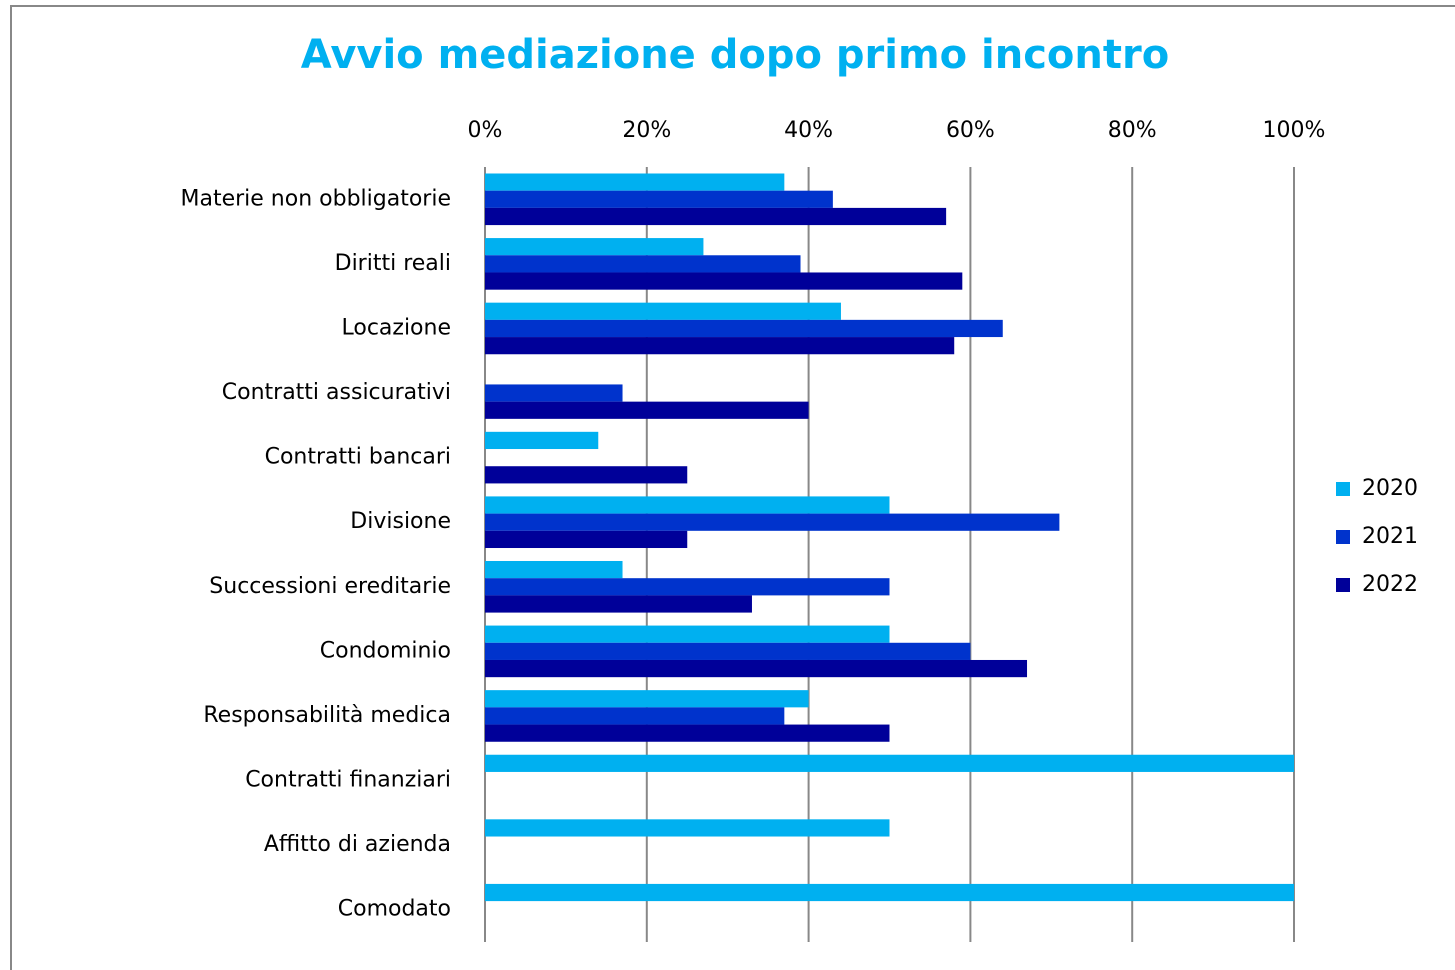 The image size is (1455, 970). Describe the element at coordinates (1390, 536) in the screenshot. I see `legend-label: 2021` at that location.